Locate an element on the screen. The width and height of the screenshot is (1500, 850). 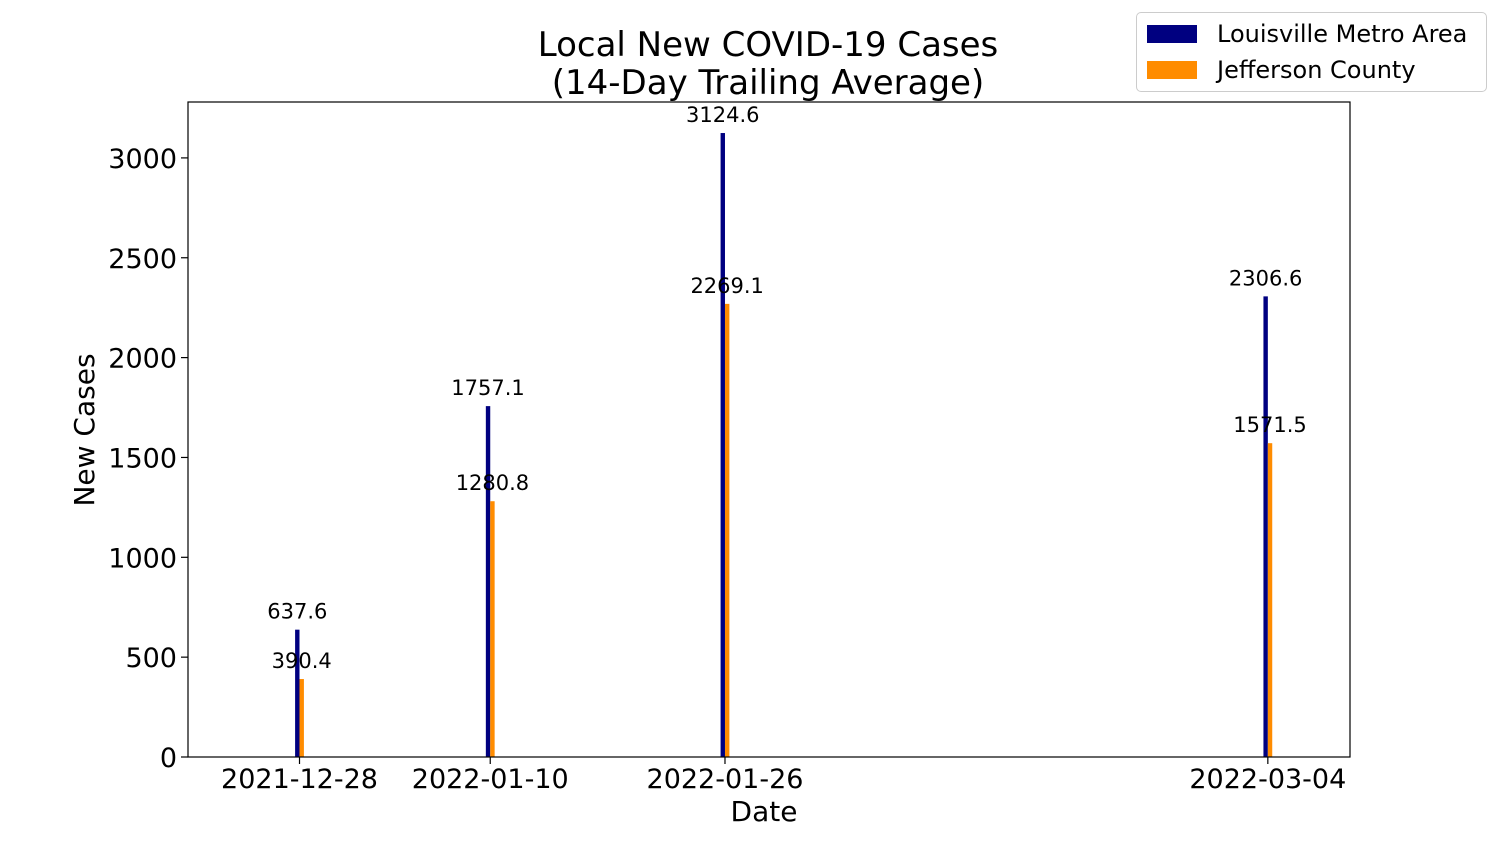
y-tick-label-3000: 3000 is located at coordinates (142, 159).